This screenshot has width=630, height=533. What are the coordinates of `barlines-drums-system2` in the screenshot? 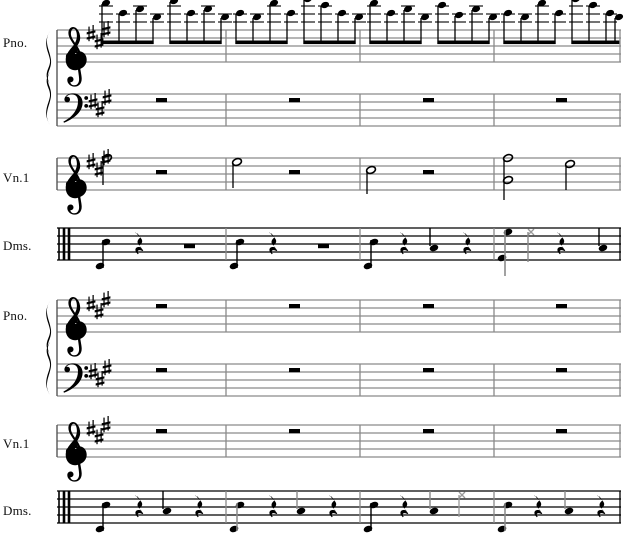 It's located at (423, 507).